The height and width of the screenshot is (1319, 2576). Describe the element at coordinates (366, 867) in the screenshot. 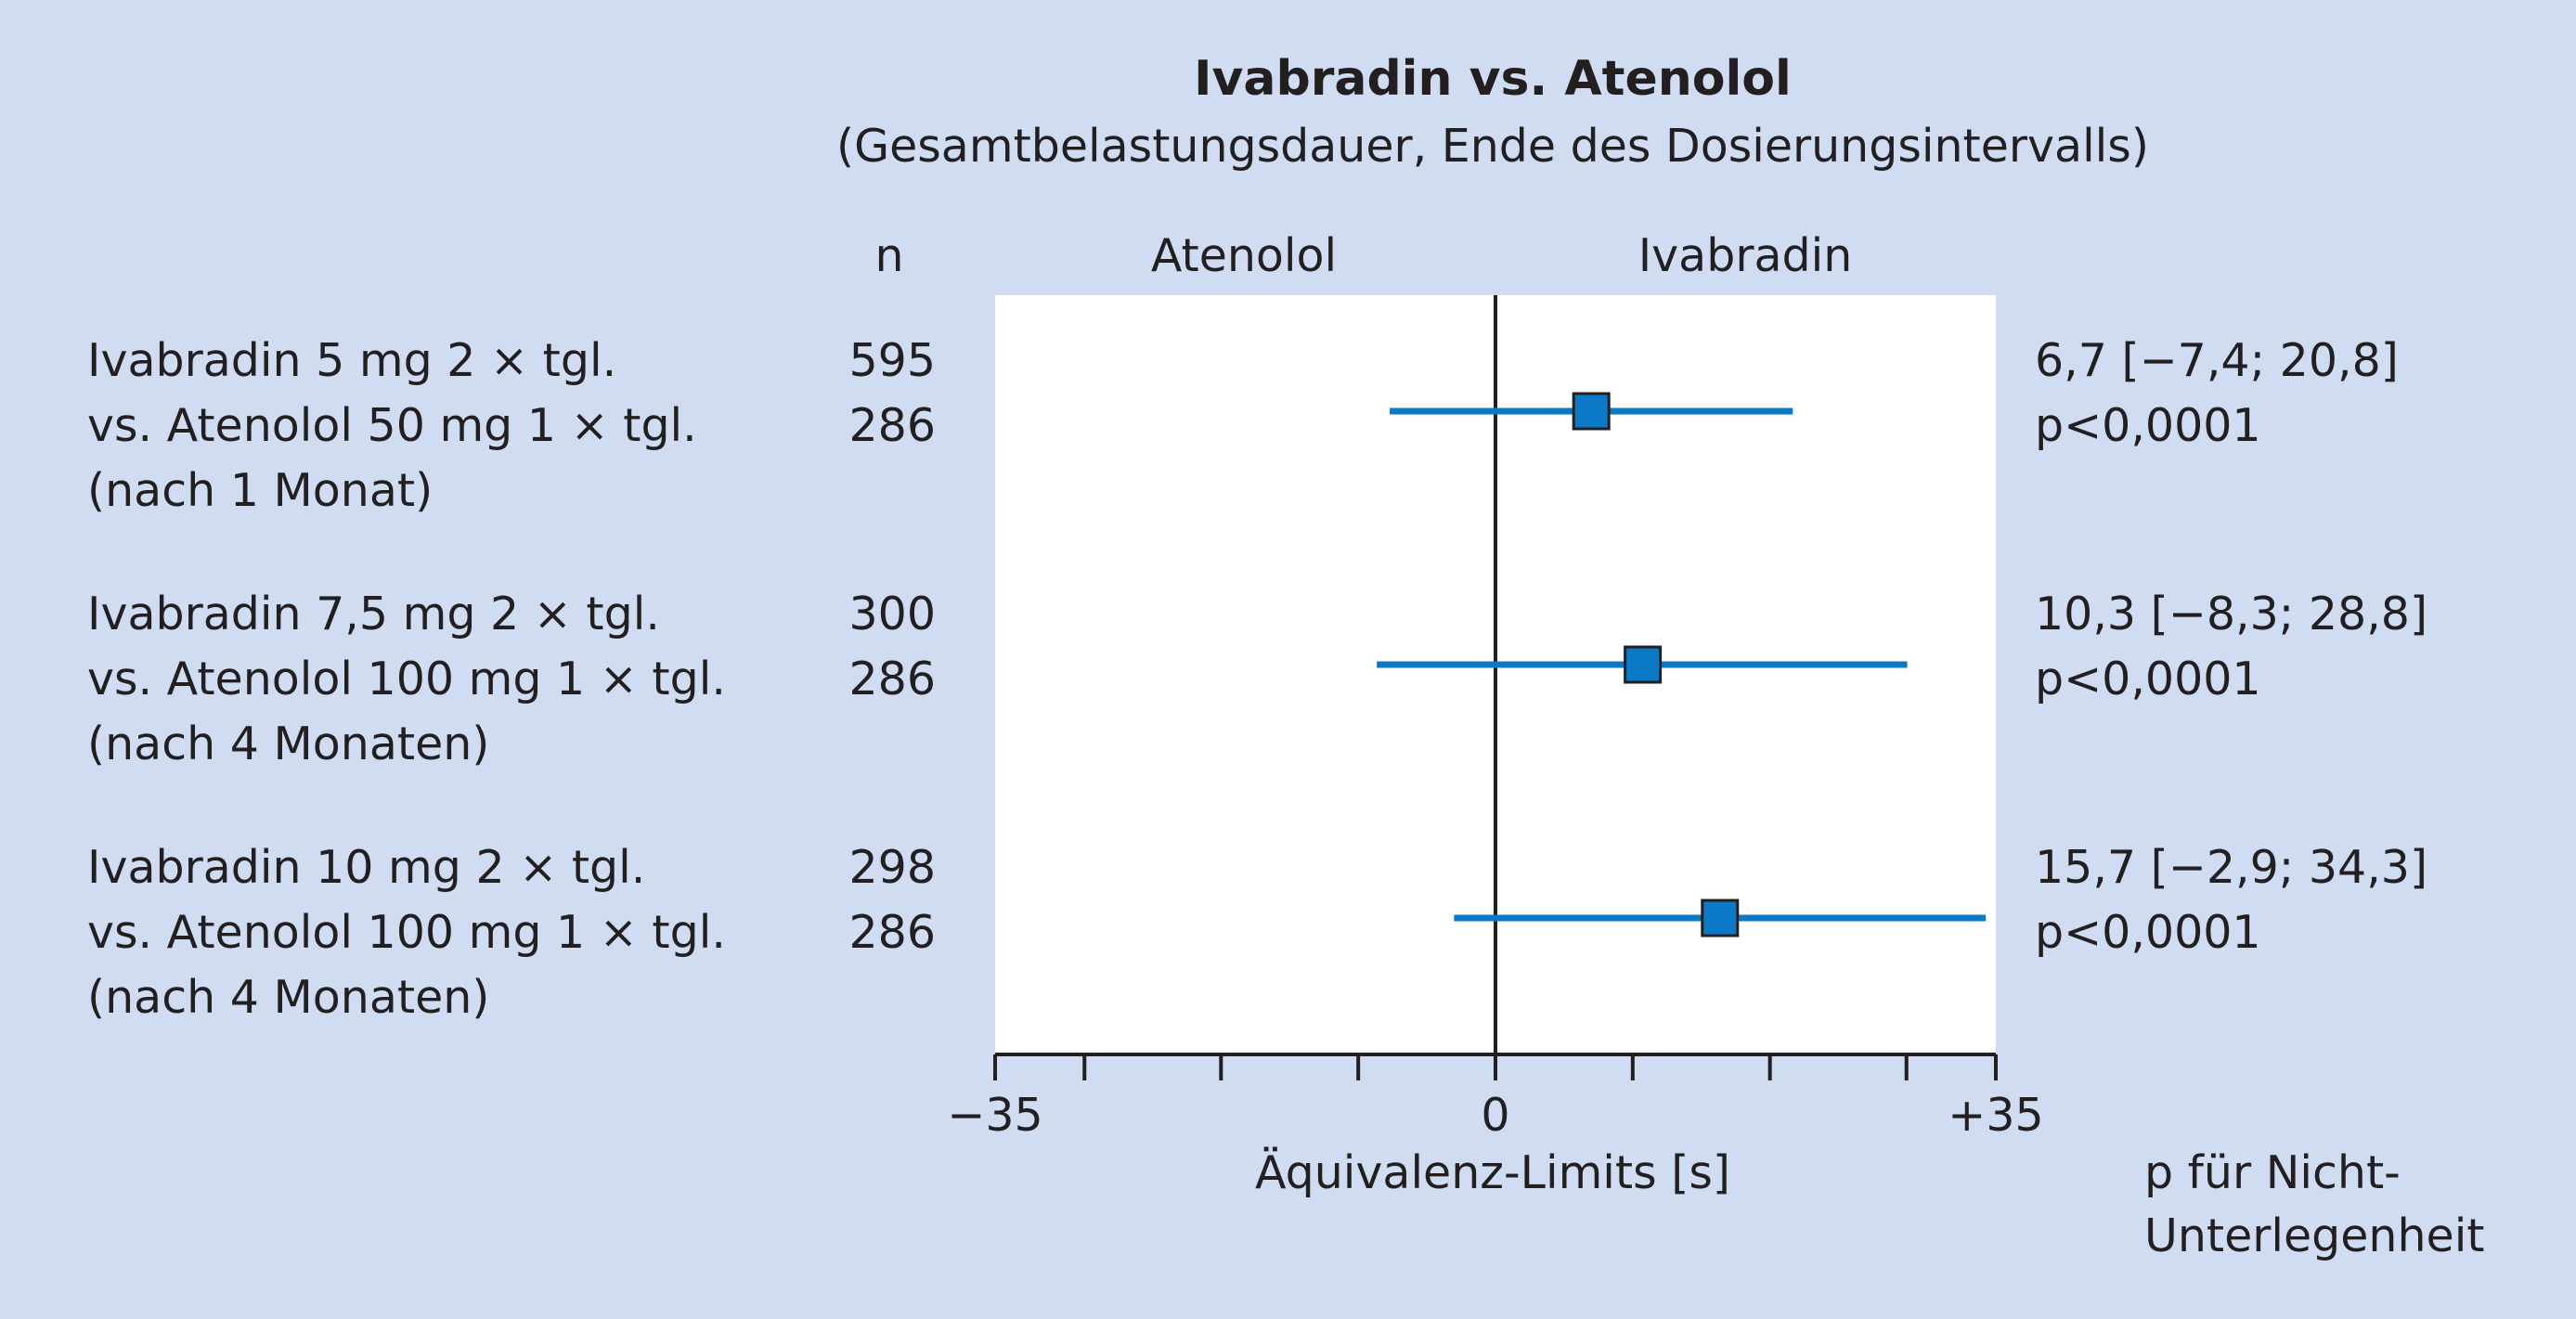

I see `comparison-label: Ivabradin 10 mg 2 × tgl.` at that location.